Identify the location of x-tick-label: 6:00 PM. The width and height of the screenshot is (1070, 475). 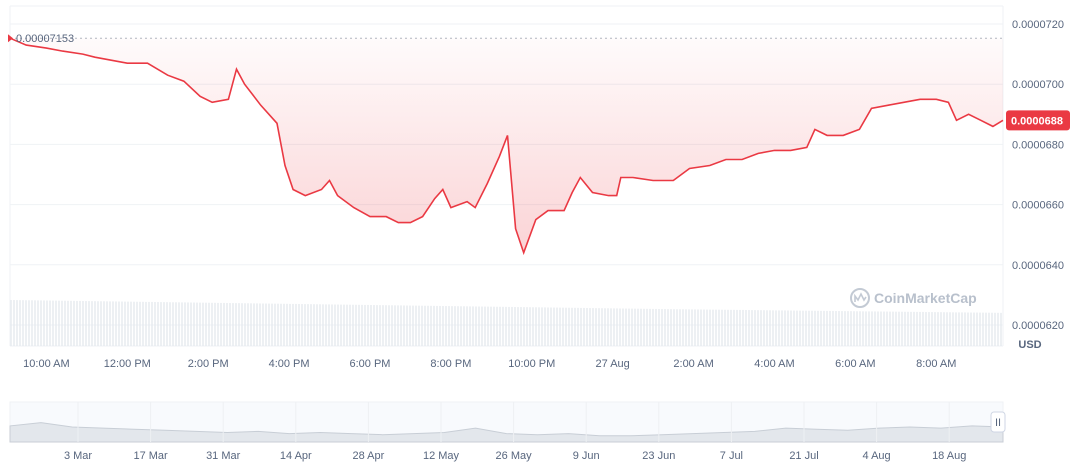
(370, 364).